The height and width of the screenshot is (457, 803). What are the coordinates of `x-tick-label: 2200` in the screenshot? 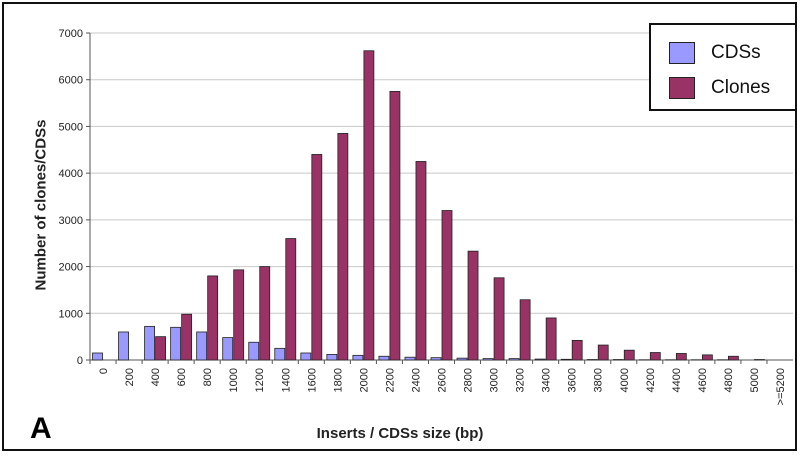 It's located at (390, 380).